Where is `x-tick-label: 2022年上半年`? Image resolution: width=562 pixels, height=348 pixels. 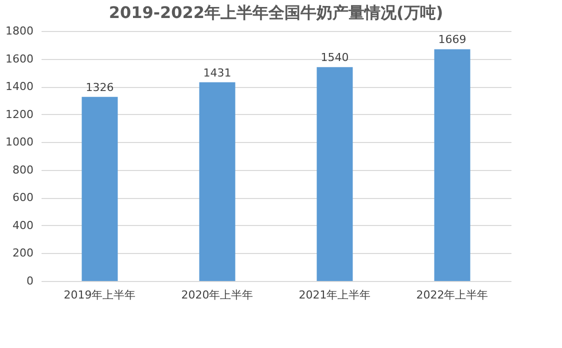 x-tick-label: 2022年上半年 is located at coordinates (452, 295).